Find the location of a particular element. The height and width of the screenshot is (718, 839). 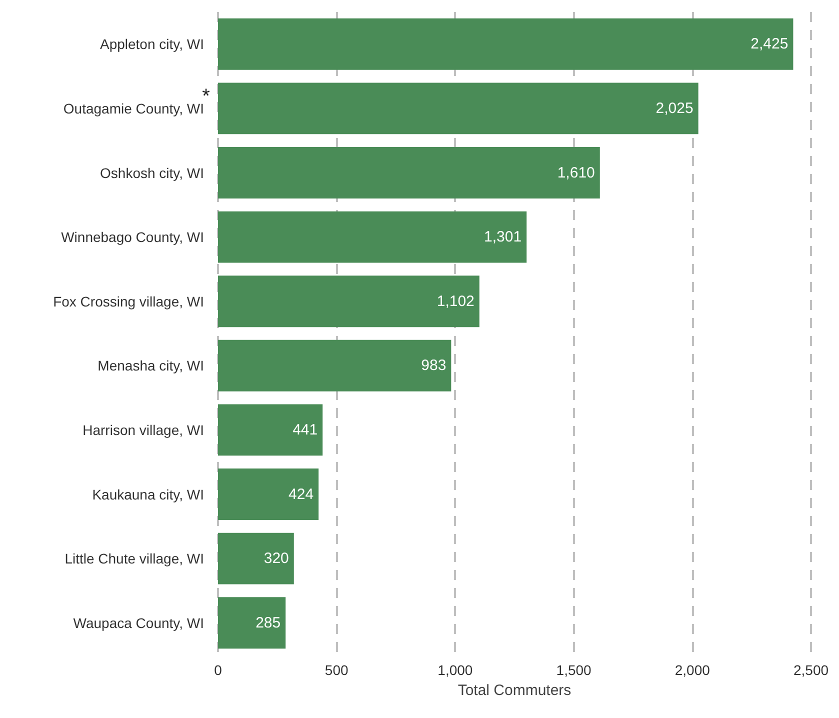

y-tick-label: Oshkosh city, WI is located at coordinates (152, 172).